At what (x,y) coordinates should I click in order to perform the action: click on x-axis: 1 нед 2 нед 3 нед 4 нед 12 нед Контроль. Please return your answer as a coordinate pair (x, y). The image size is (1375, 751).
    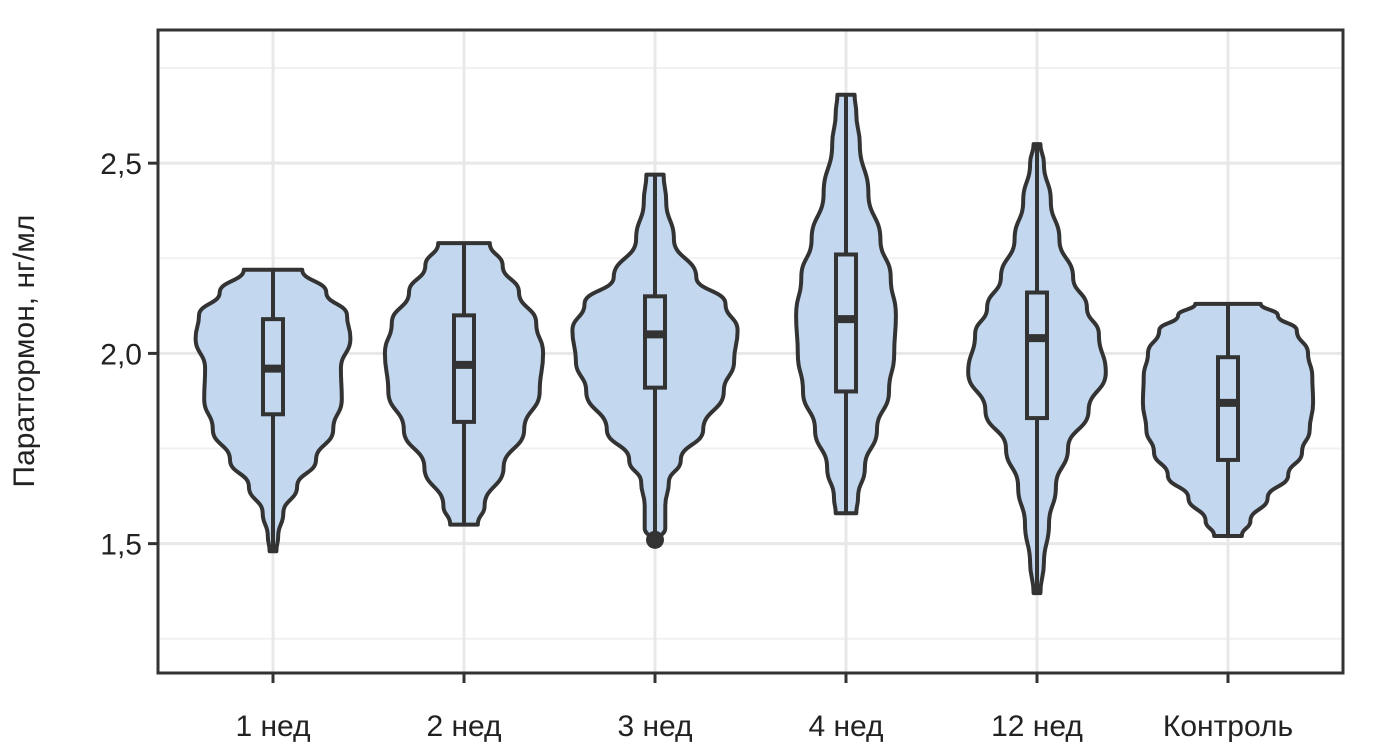
    Looking at the image, I should click on (764, 708).